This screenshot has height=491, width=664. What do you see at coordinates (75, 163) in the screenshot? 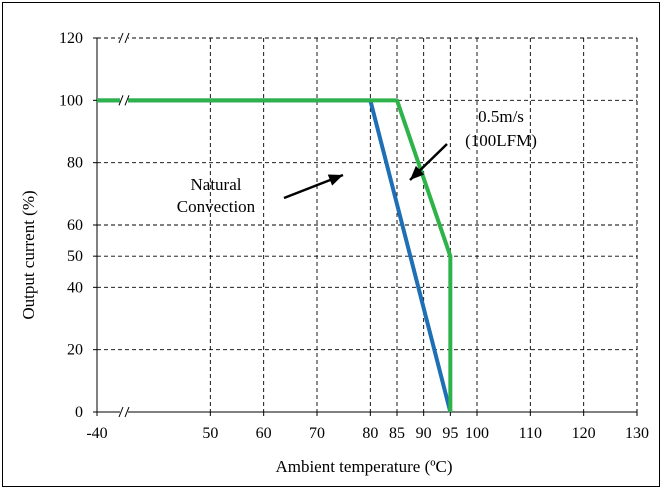
I see `y-tick-label: 80` at bounding box center [75, 163].